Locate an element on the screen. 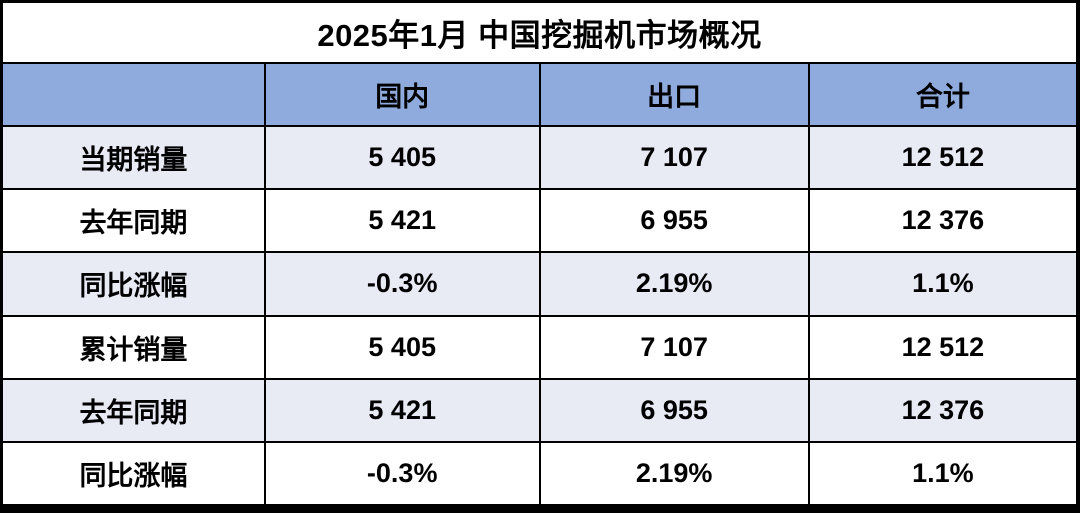 This screenshot has height=513, width=1080. row-label: 累计销量 is located at coordinates (133, 347).